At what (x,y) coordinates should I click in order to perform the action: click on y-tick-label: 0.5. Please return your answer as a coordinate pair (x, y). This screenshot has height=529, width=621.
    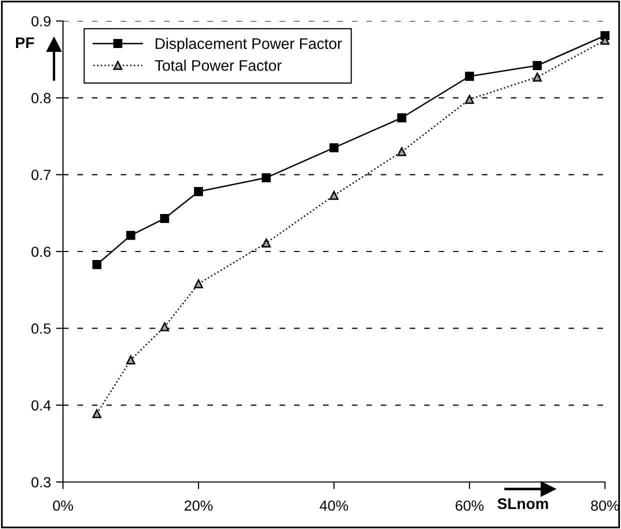
    Looking at the image, I should click on (41, 328).